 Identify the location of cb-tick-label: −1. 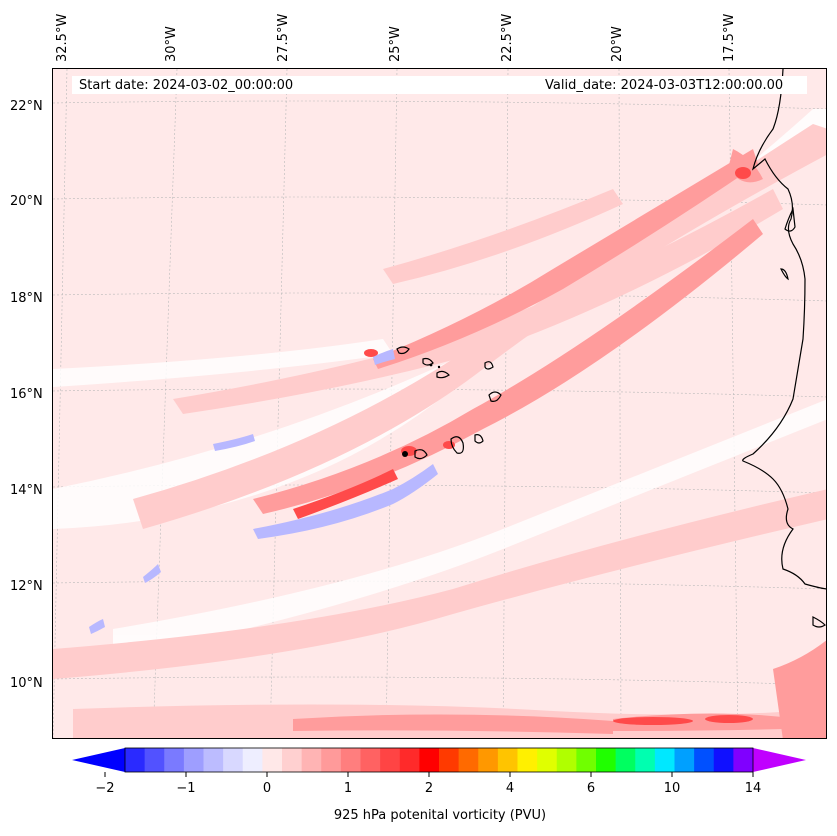
(186, 788).